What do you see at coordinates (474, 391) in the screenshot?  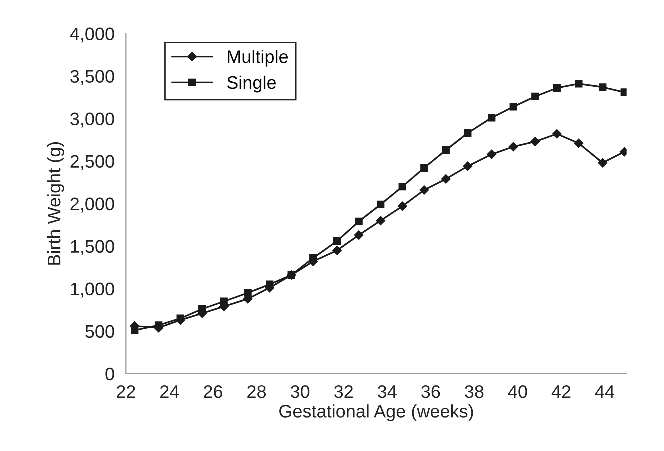 I see `x-tick-label: 38` at bounding box center [474, 391].